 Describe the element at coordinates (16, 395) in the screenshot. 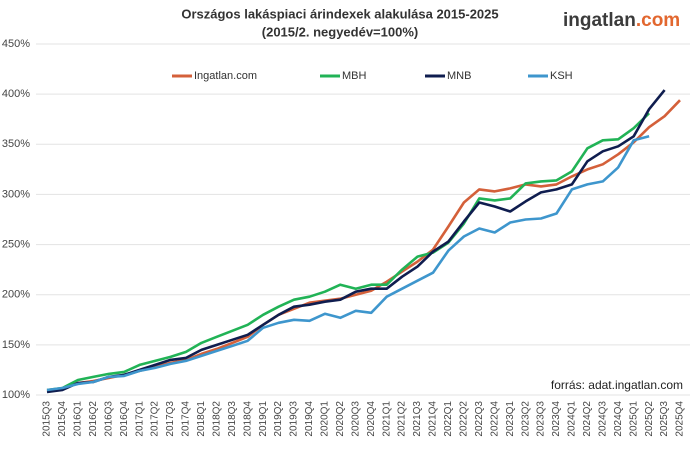

I see `y-tick-label: 100%` at that location.